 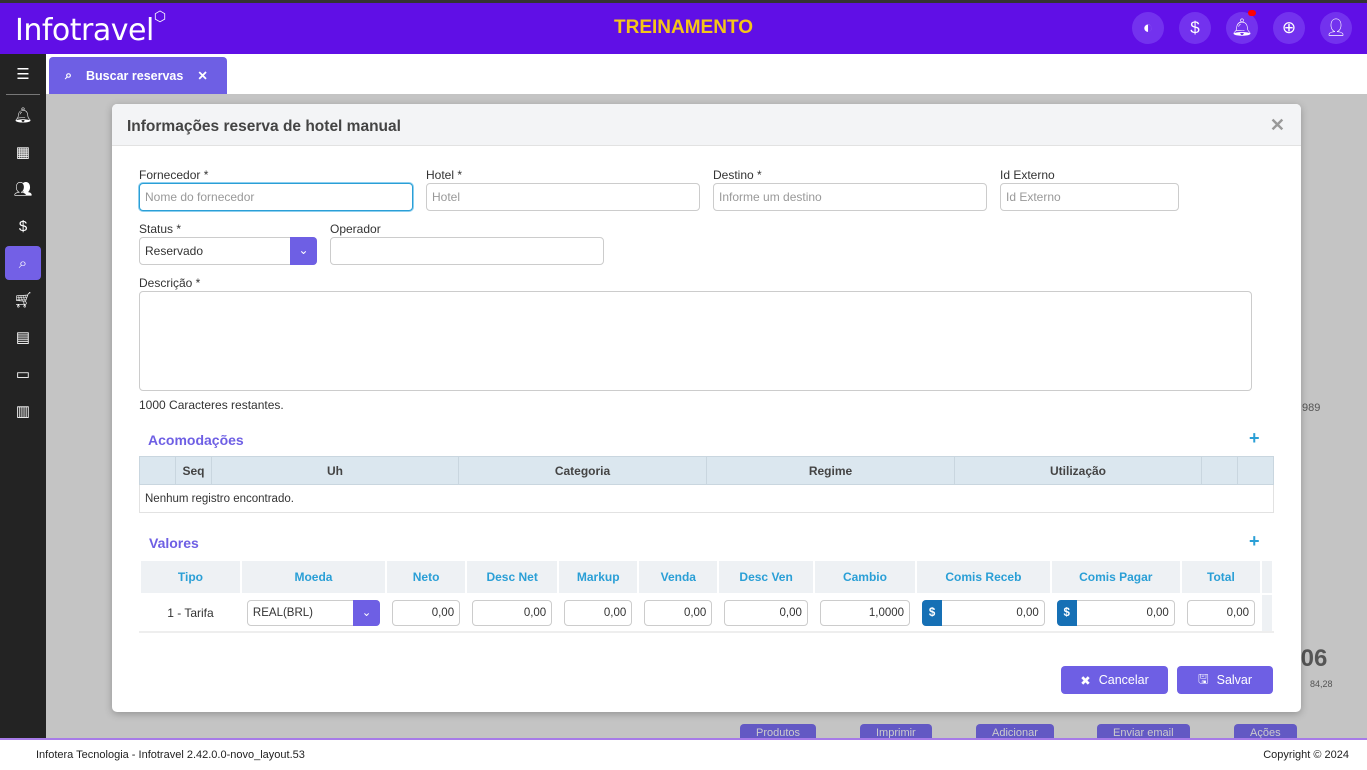 I want to click on valores-title: Valores, so click(x=174, y=543).